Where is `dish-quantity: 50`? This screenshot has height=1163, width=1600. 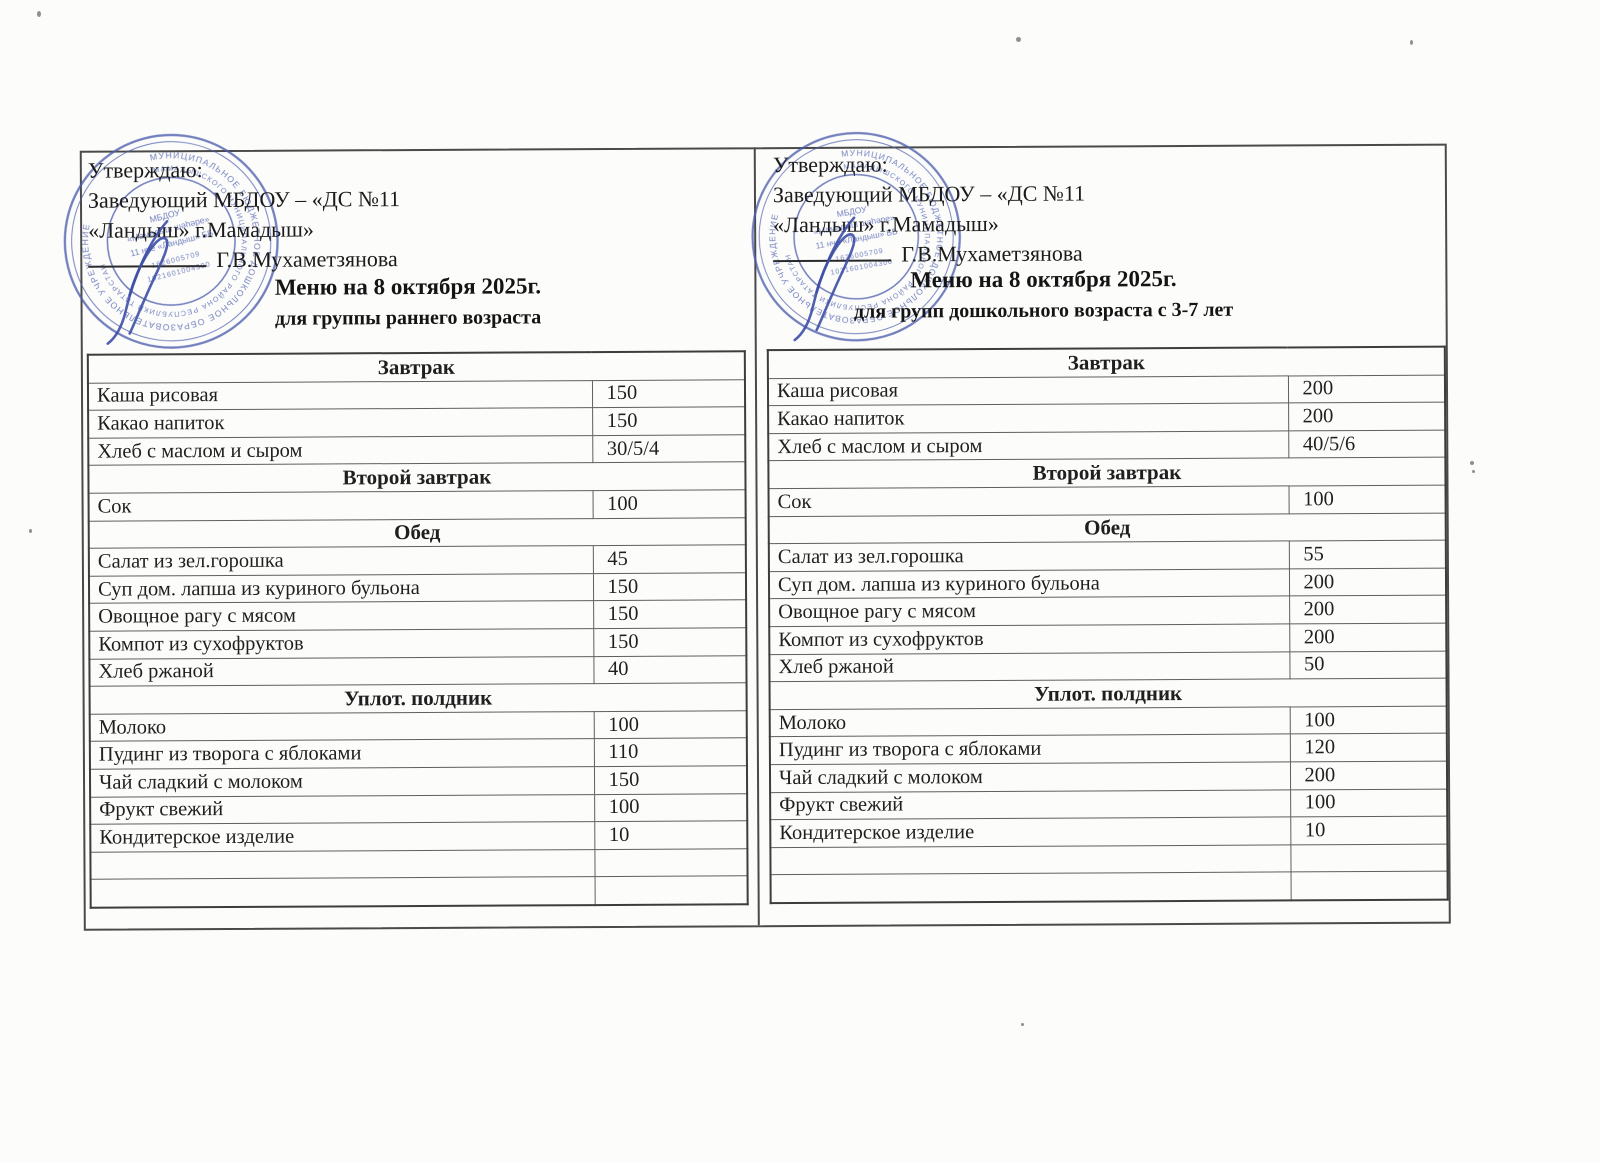
dish-quantity: 50 is located at coordinates (1368, 665).